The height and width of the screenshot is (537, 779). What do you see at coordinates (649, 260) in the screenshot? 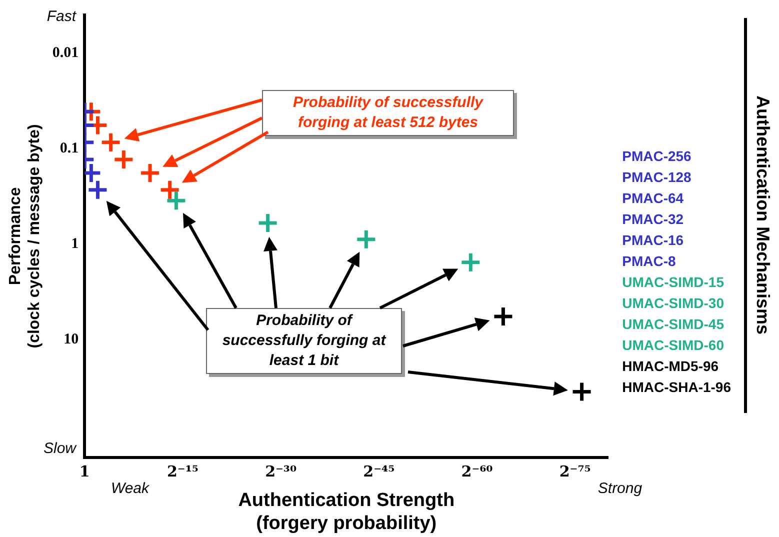
I see `text: PMAC-8` at bounding box center [649, 260].